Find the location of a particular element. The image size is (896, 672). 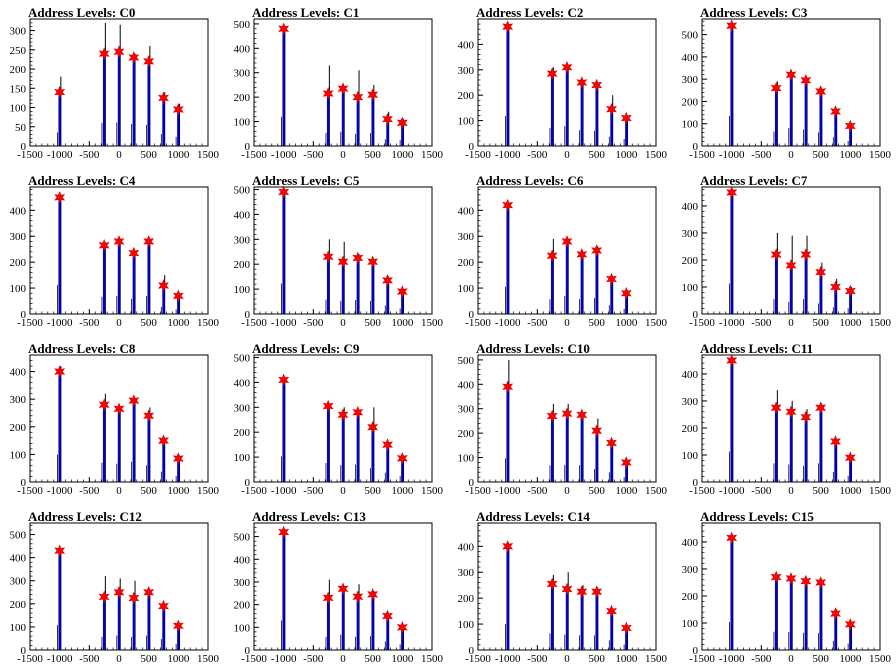

y-tick-label: 300 is located at coordinates (242, 408).